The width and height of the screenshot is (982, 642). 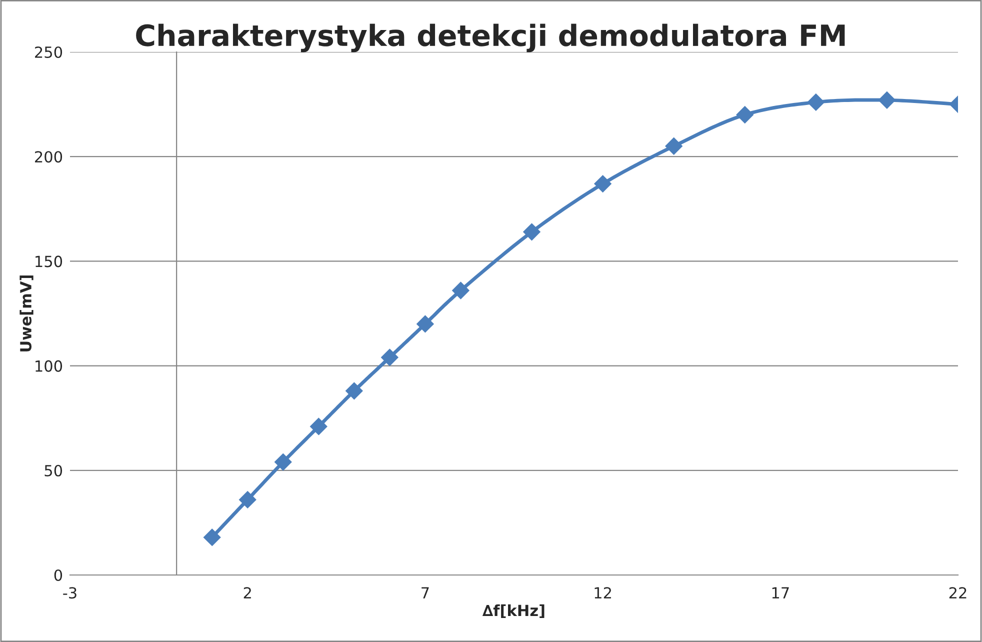 I want to click on y-tick-label: 50, so click(x=53, y=470).